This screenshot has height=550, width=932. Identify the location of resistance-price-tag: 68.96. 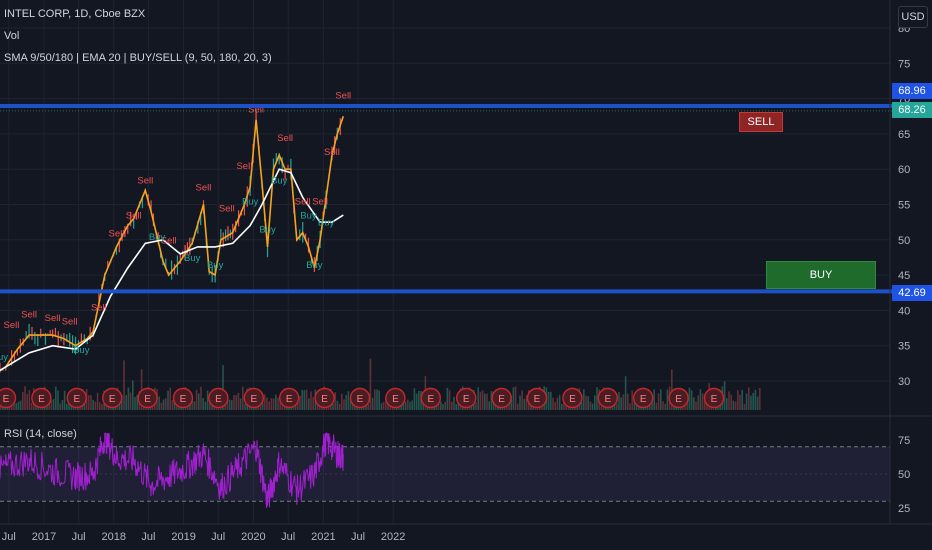
(912, 91).